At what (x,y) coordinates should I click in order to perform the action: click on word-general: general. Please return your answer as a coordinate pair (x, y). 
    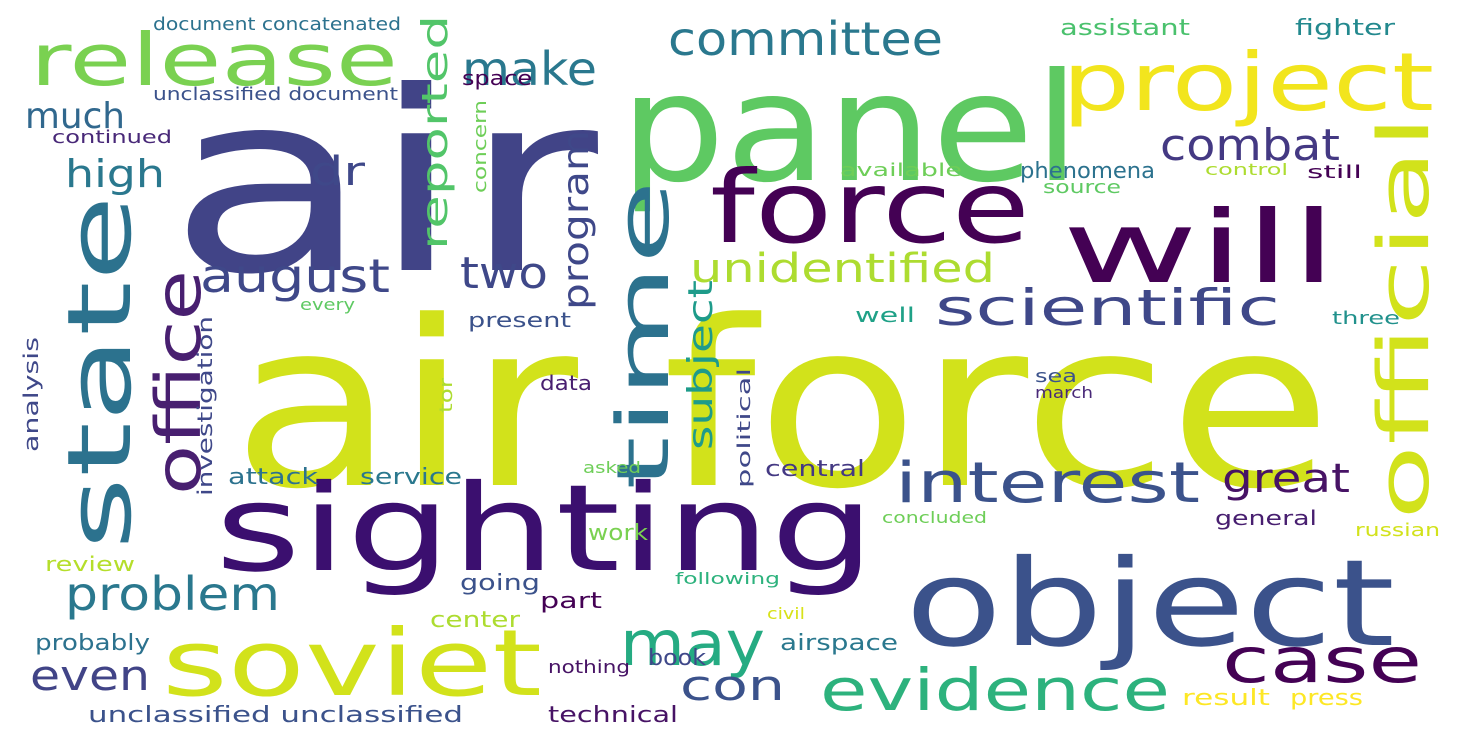
    Looking at the image, I should click on (1266, 518).